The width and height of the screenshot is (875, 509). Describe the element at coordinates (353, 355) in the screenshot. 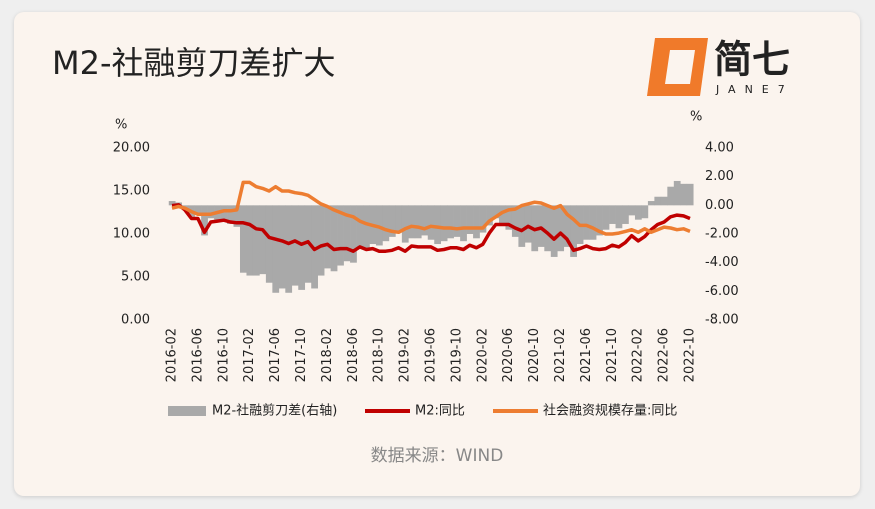

I see `x-tick-label: 2018-06` at that location.